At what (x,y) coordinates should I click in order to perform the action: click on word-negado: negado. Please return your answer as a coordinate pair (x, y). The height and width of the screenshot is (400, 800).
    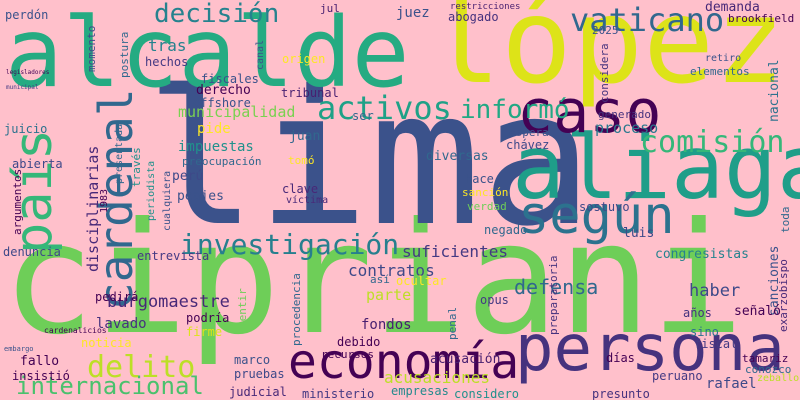
    Looking at the image, I should click on (506, 230).